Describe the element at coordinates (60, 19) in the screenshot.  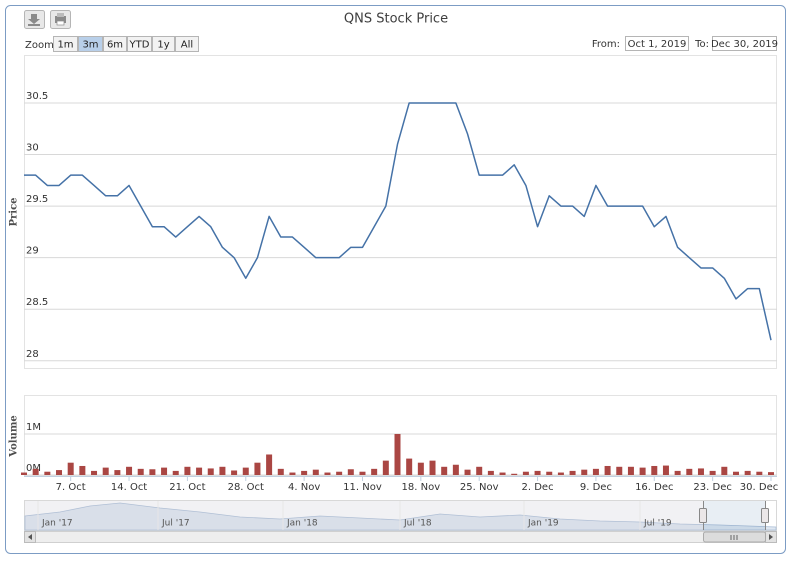
I see `print-button` at that location.